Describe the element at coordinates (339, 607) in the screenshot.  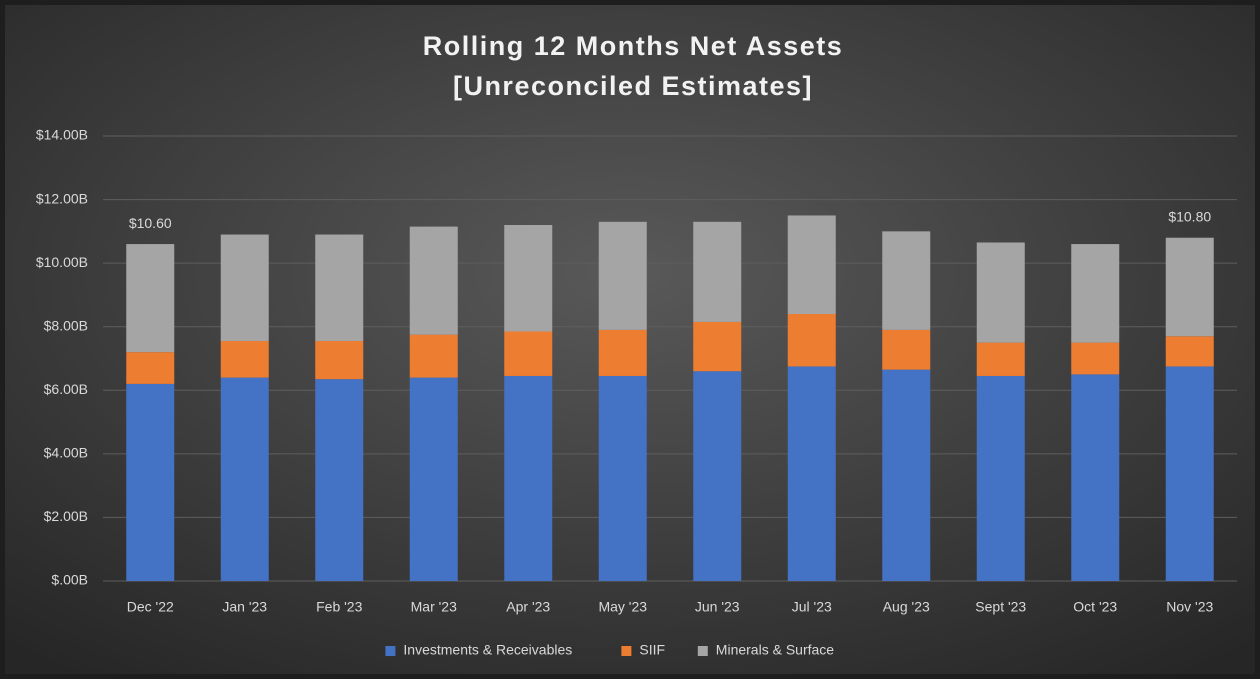
I see `x-tick-label: Feb '23` at that location.